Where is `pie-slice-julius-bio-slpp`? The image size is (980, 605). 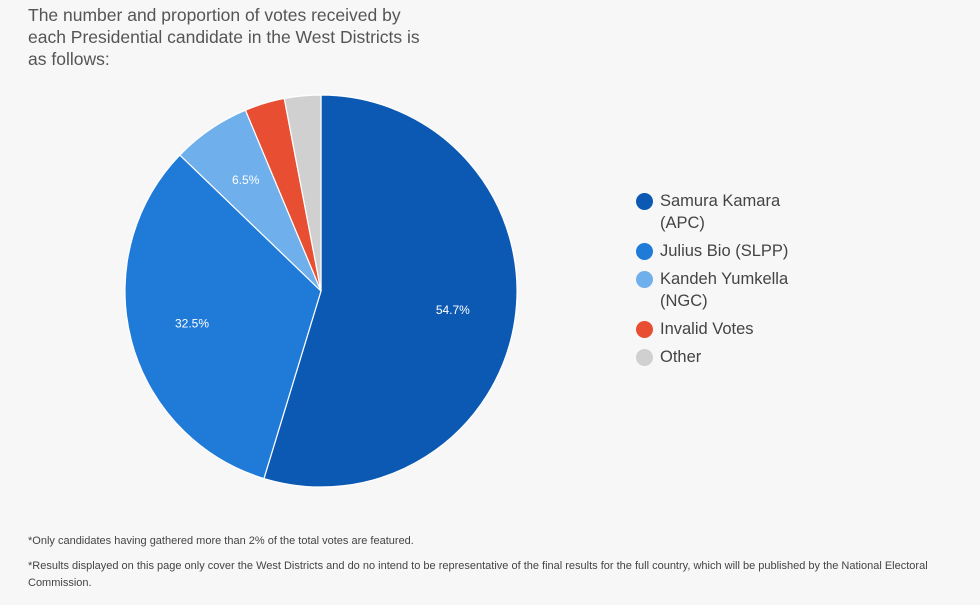 pie-slice-julius-bio-slpp is located at coordinates (223, 317).